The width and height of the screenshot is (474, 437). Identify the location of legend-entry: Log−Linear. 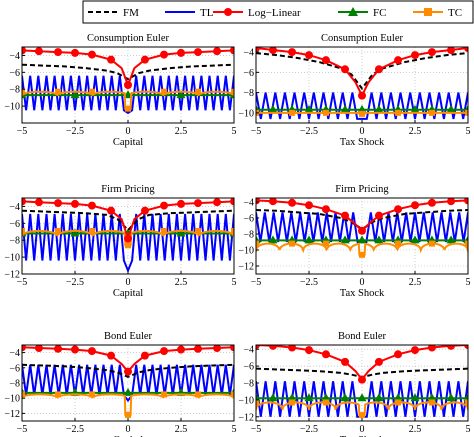
(257, 13).